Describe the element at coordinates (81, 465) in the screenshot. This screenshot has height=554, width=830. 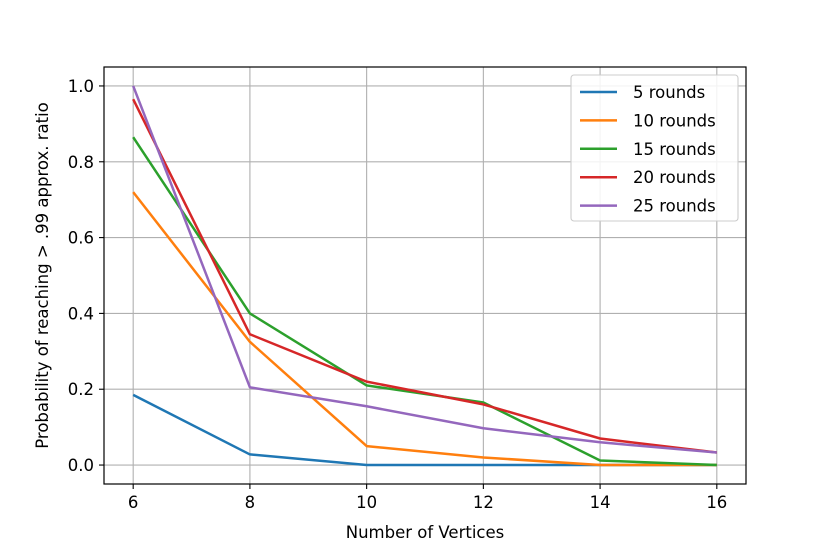
I see `y-tick-label: 0.0` at that location.